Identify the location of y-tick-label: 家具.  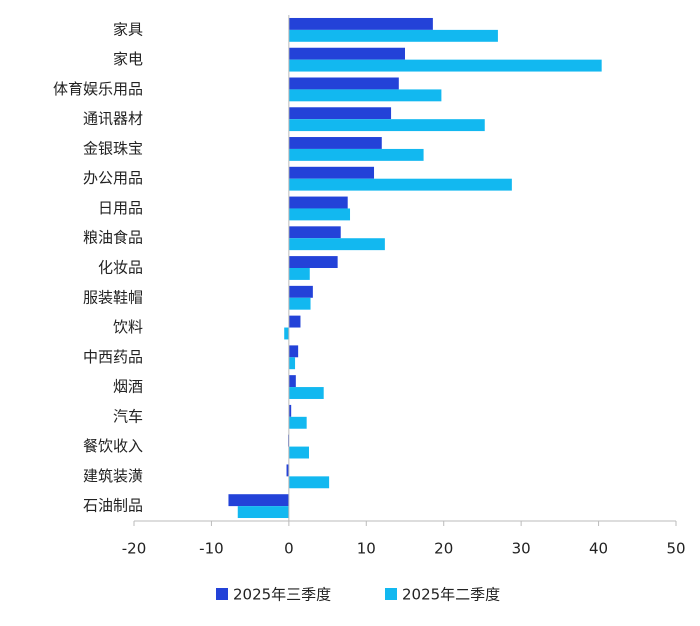
(128, 29).